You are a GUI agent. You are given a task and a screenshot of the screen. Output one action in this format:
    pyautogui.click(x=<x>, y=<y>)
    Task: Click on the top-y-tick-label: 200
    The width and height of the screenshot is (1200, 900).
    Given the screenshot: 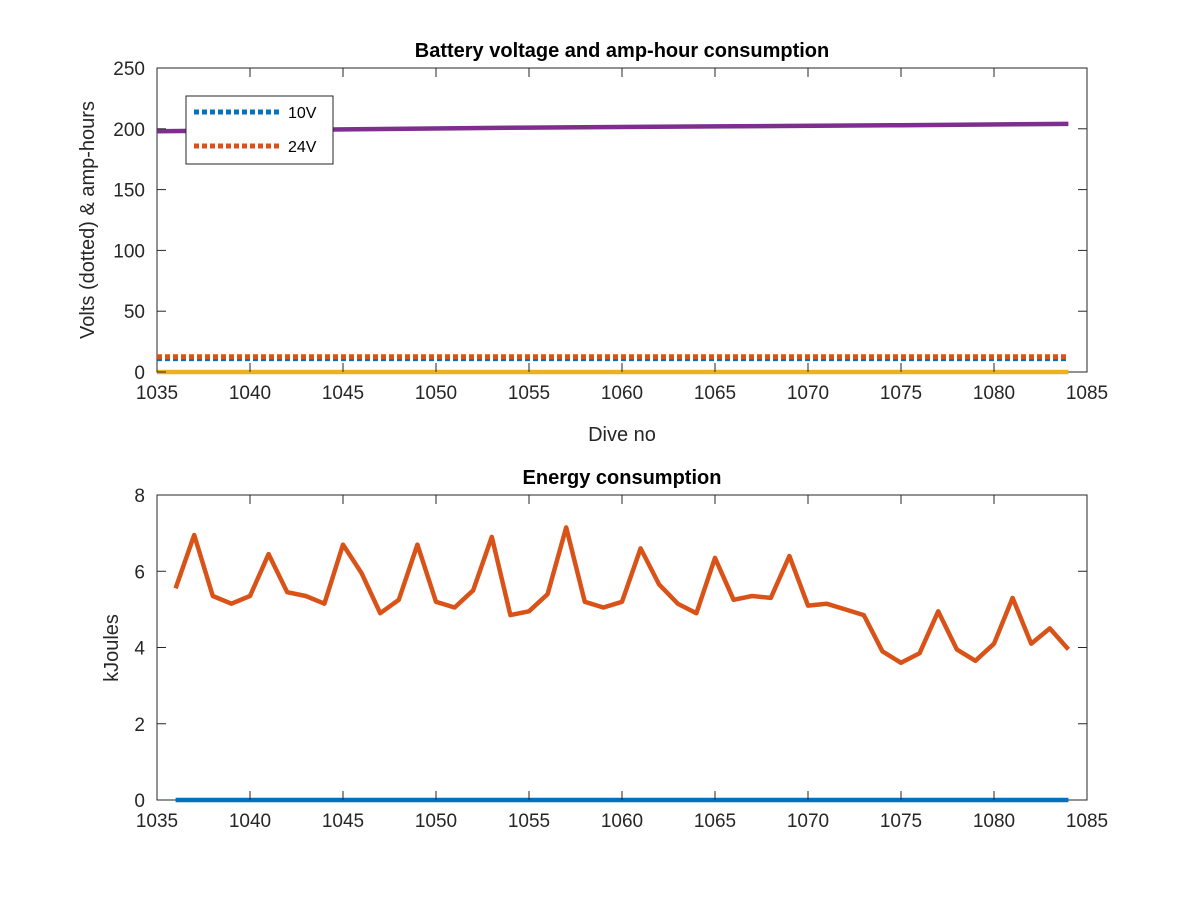 What is the action you would take?
    pyautogui.click(x=129, y=130)
    